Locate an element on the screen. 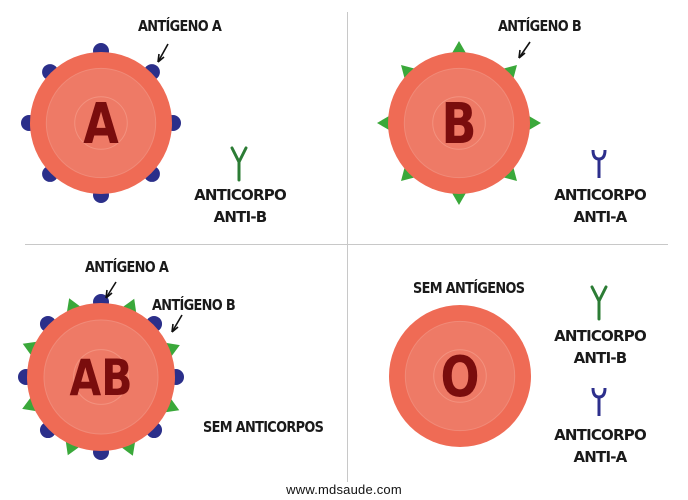  footer-website: www.mdsaude.com is located at coordinates (344, 489).